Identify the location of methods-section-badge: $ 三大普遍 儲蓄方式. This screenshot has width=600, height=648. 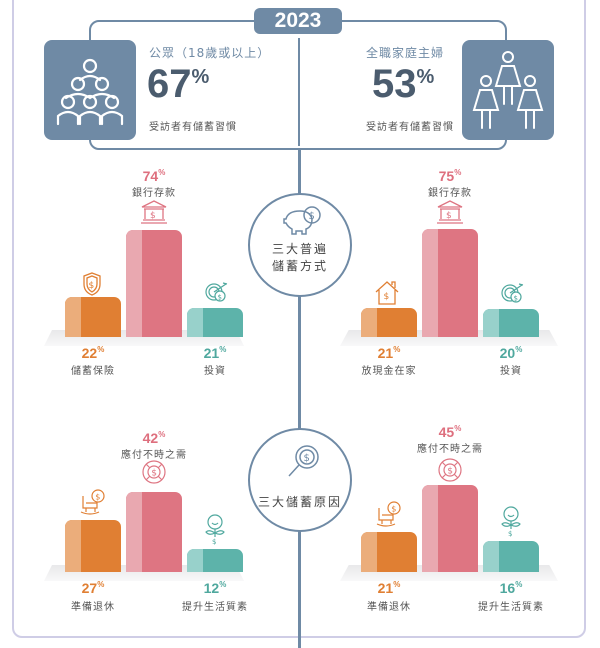
(300, 245).